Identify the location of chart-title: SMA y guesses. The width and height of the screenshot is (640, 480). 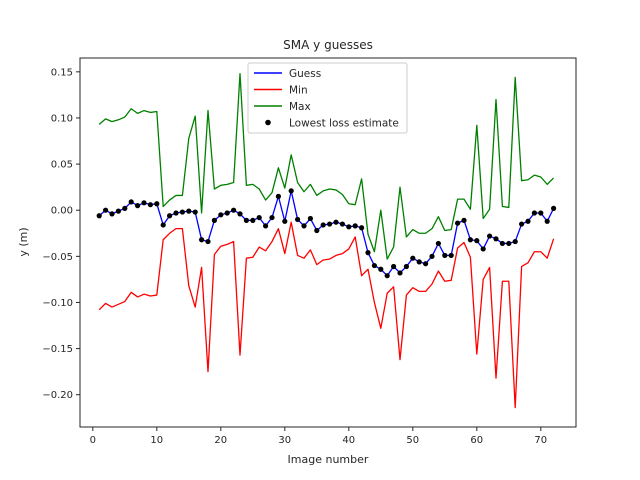
(328, 45).